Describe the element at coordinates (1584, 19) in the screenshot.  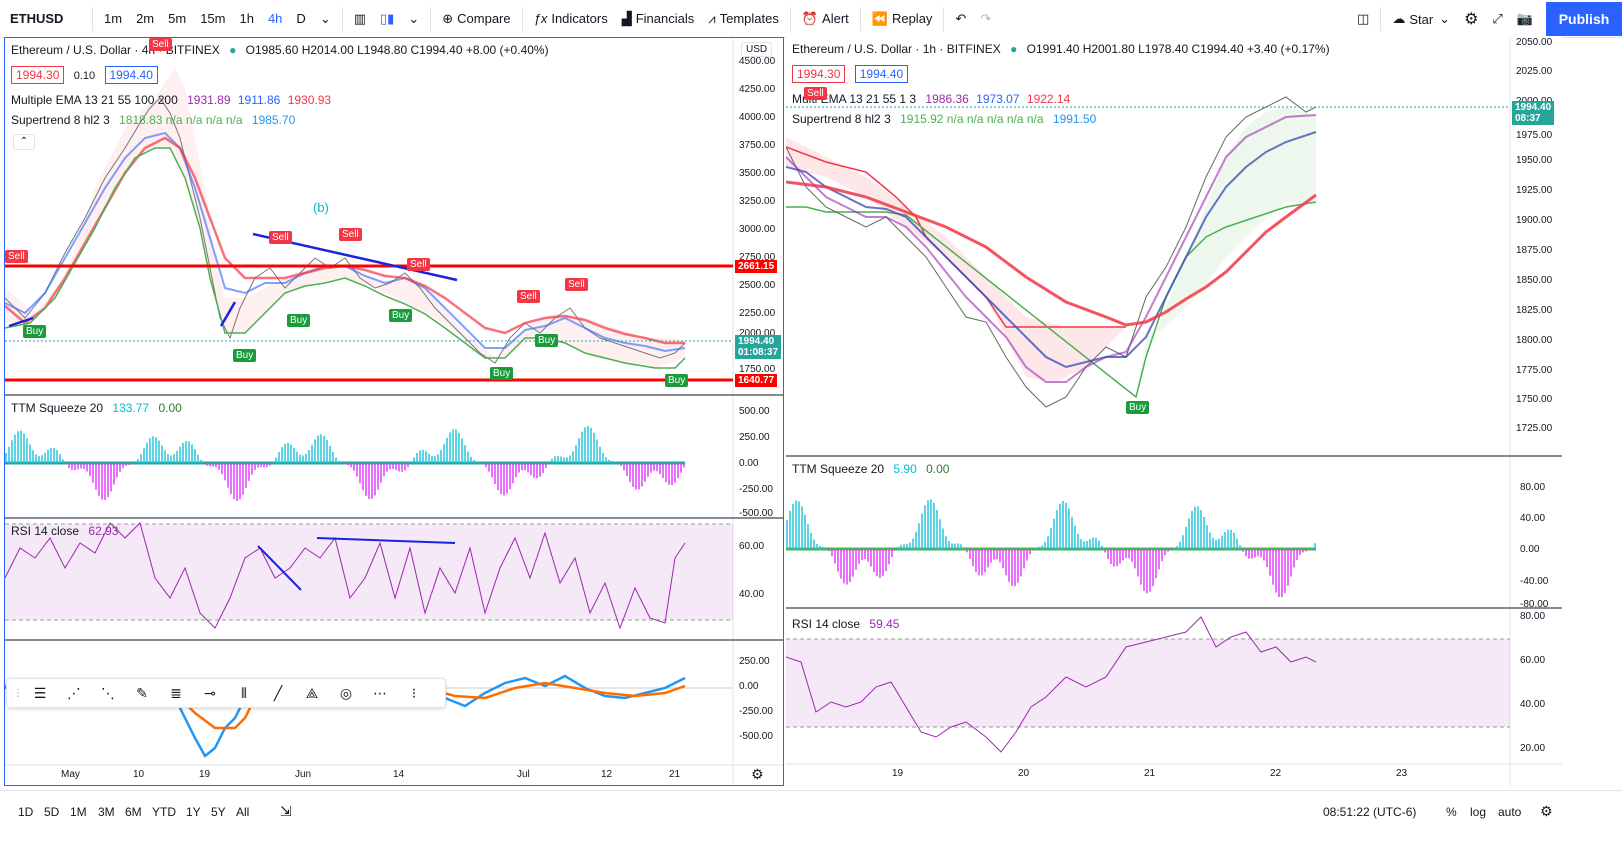
I see `publish-button: Publish` at that location.